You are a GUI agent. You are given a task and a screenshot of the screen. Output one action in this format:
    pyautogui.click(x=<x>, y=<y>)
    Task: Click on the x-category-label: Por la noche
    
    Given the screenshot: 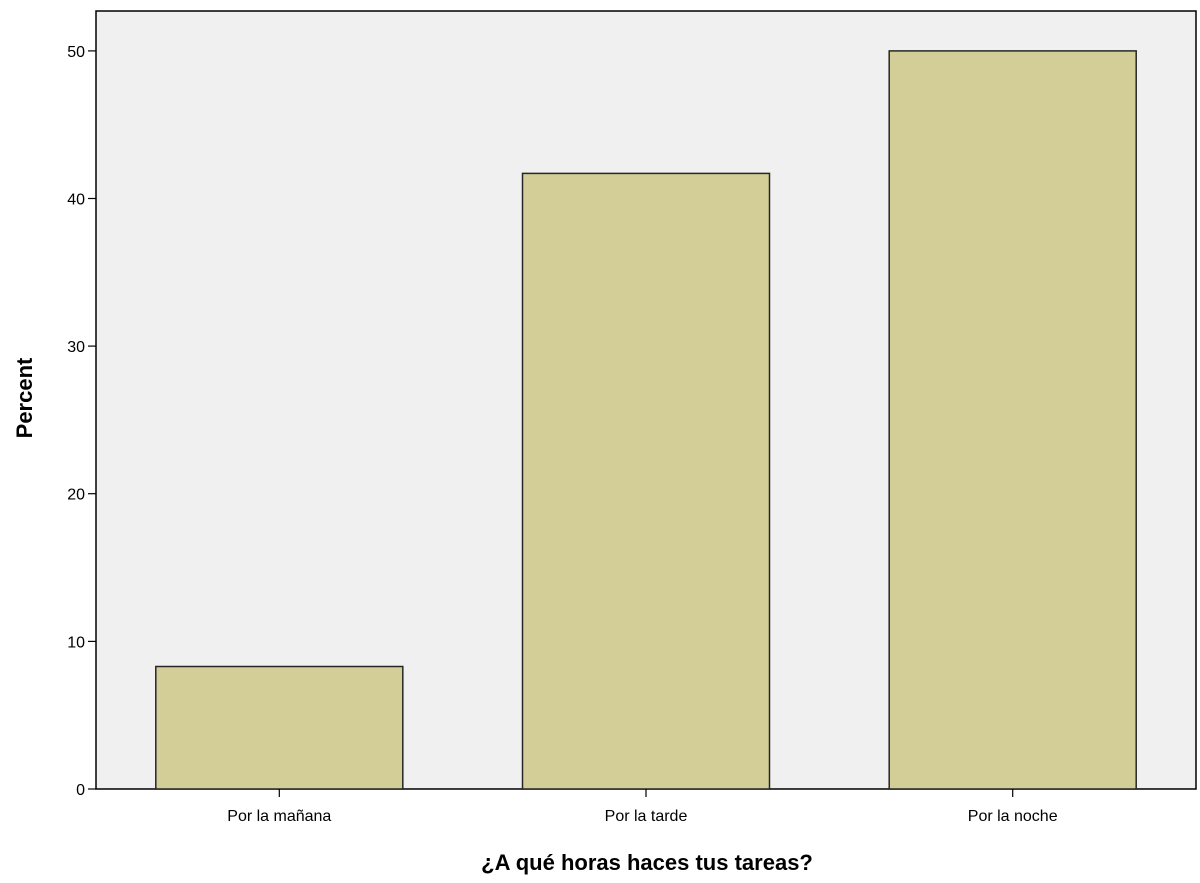 What is the action you would take?
    pyautogui.click(x=1013, y=816)
    